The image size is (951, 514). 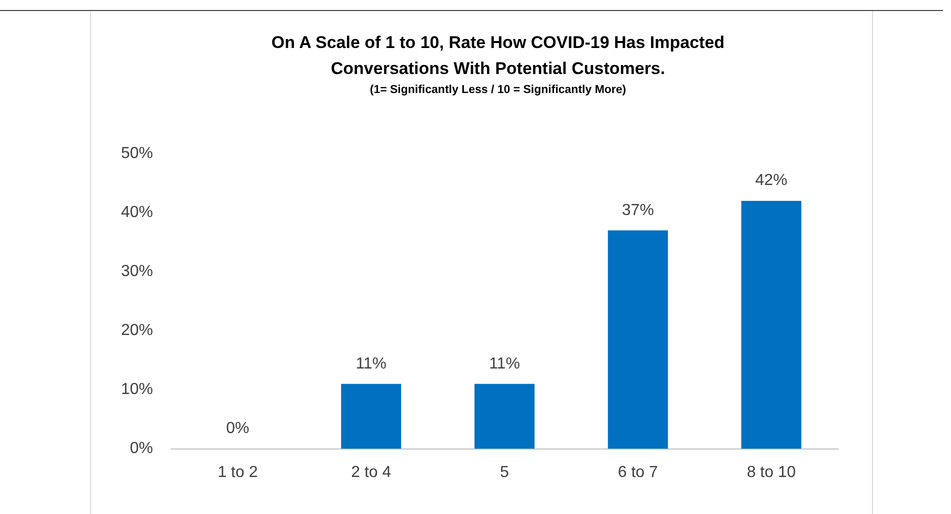 What do you see at coordinates (238, 429) in the screenshot?
I see `data-label: 0%` at bounding box center [238, 429].